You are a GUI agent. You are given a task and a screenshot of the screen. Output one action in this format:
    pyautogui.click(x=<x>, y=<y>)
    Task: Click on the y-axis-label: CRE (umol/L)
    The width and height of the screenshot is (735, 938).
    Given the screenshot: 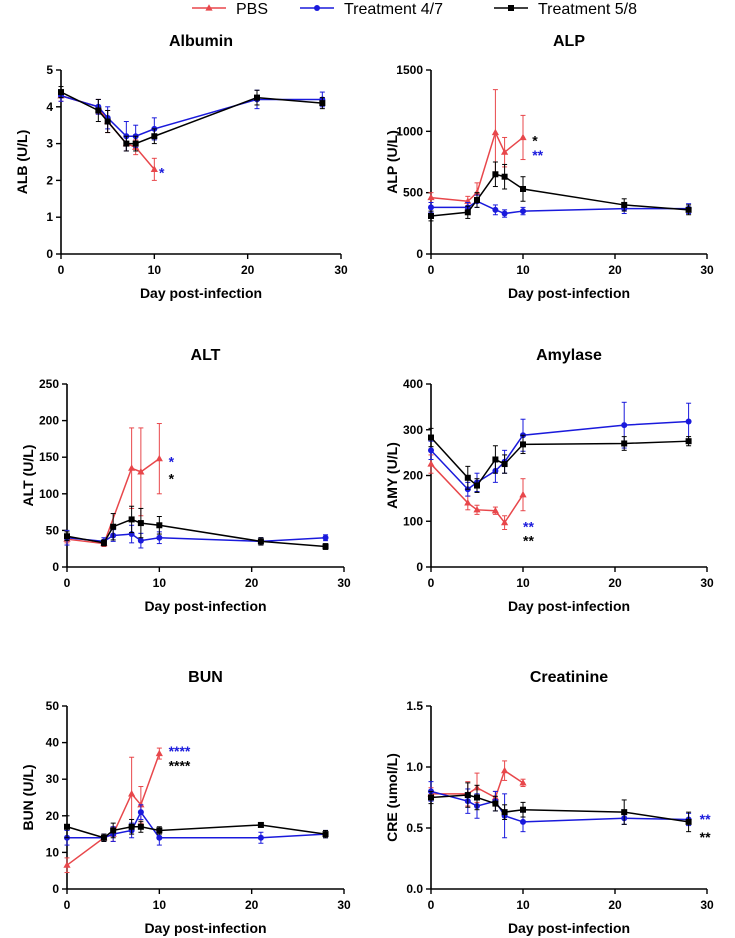 What is the action you would take?
    pyautogui.click(x=392, y=797)
    